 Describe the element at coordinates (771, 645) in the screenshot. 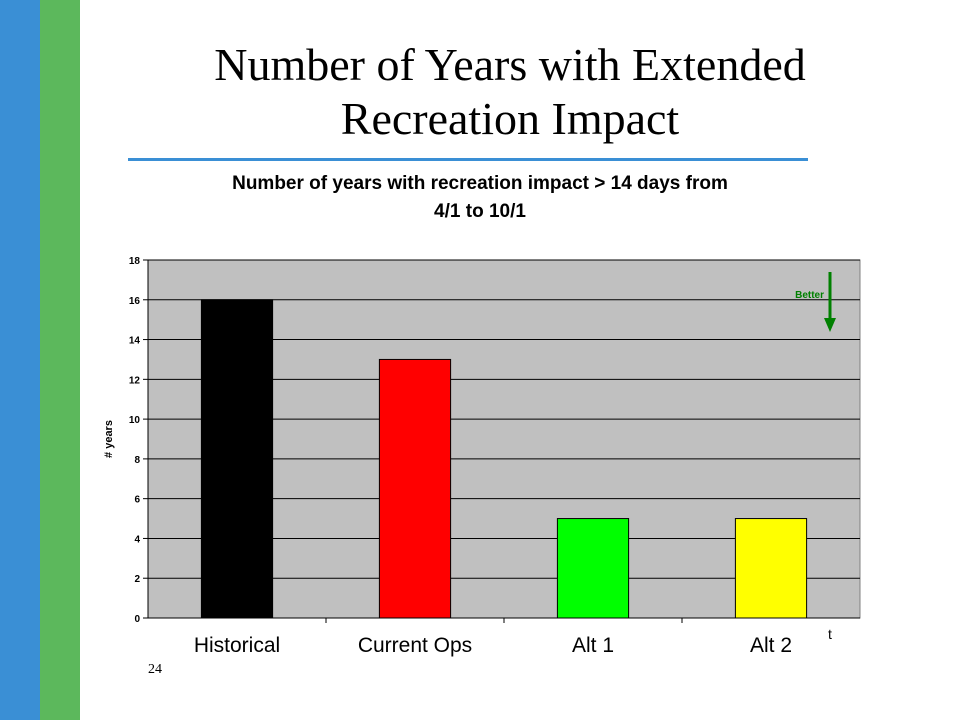

I see `x-category-label: Alt 2` at that location.